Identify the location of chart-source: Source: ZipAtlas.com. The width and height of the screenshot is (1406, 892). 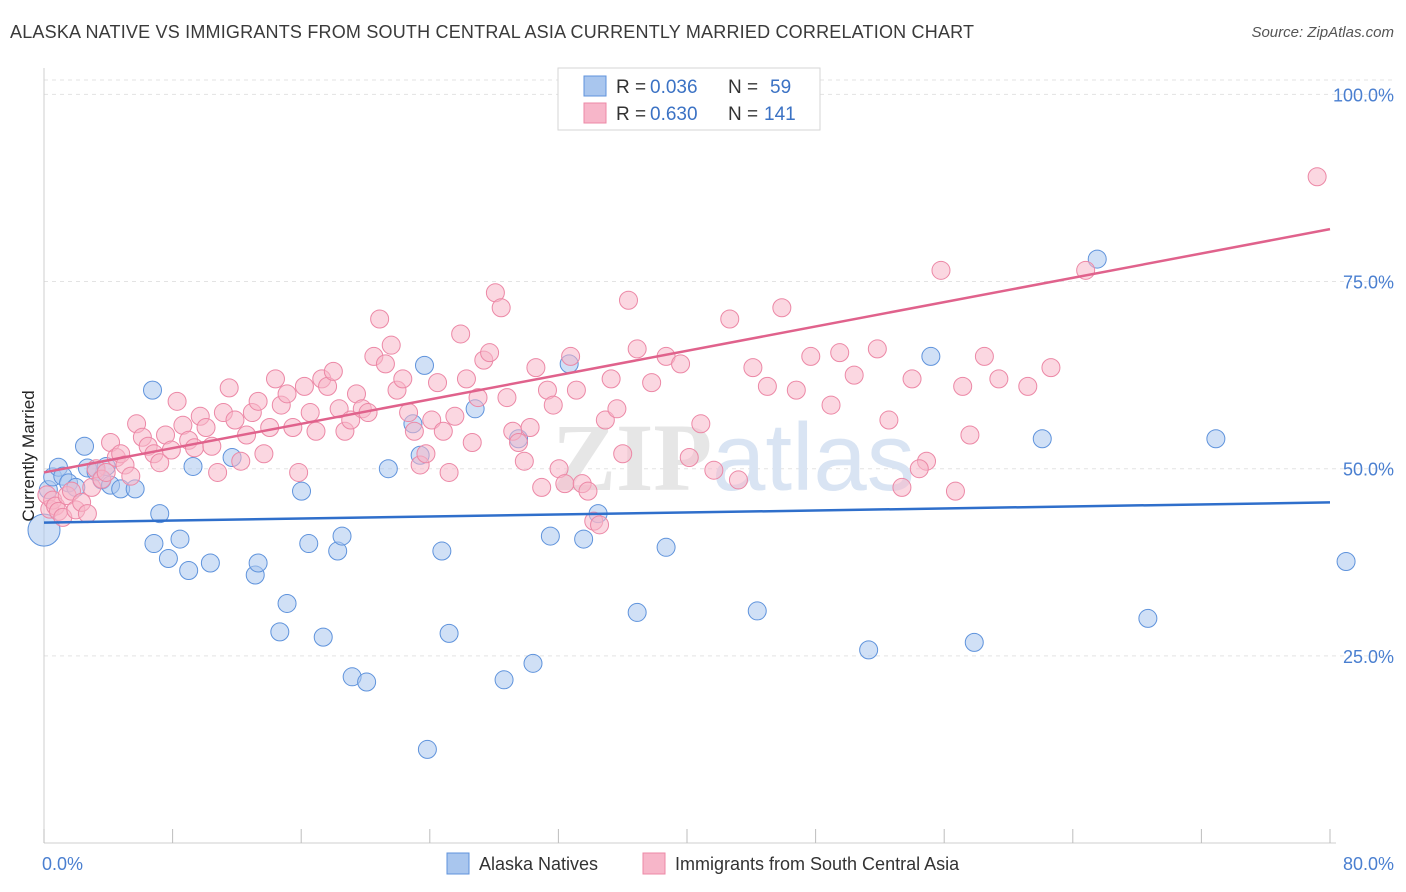
(1322, 32).